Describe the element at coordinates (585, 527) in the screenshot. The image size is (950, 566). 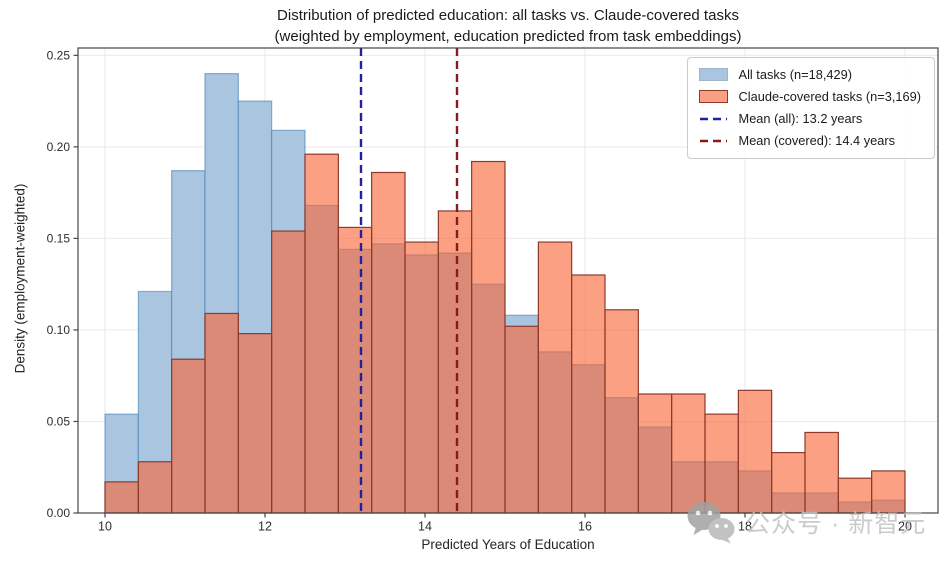
I see `svg-text: 16` at that location.